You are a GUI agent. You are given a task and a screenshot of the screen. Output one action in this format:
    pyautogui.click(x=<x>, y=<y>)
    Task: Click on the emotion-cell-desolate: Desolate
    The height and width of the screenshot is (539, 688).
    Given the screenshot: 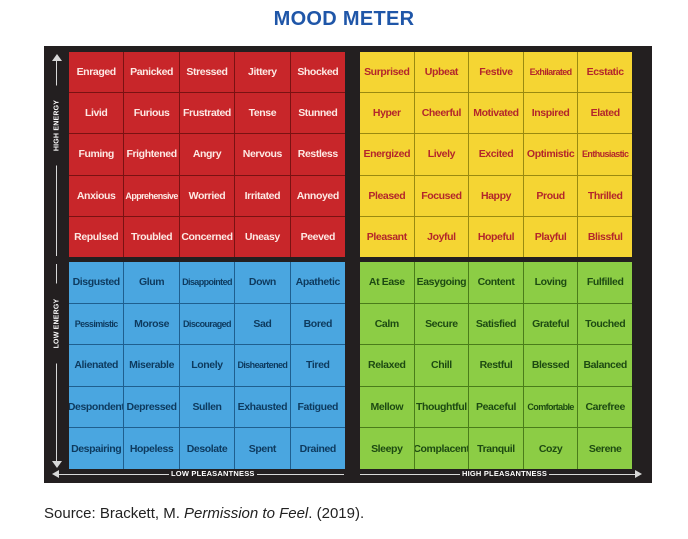 What is the action you would take?
    pyautogui.click(x=207, y=448)
    